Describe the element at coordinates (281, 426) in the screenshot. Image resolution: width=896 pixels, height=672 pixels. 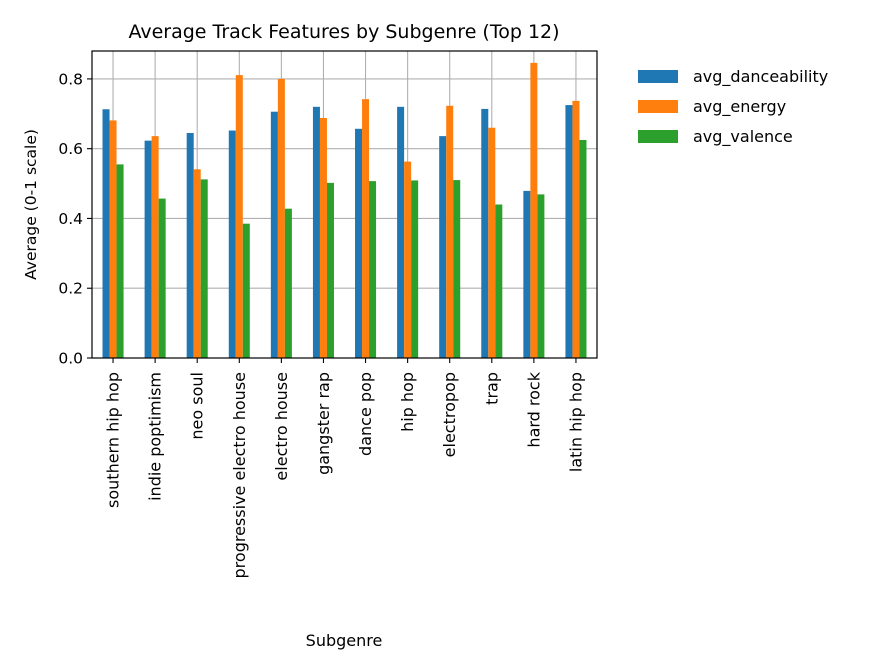
I see `x-tick-label: electro house` at that location.